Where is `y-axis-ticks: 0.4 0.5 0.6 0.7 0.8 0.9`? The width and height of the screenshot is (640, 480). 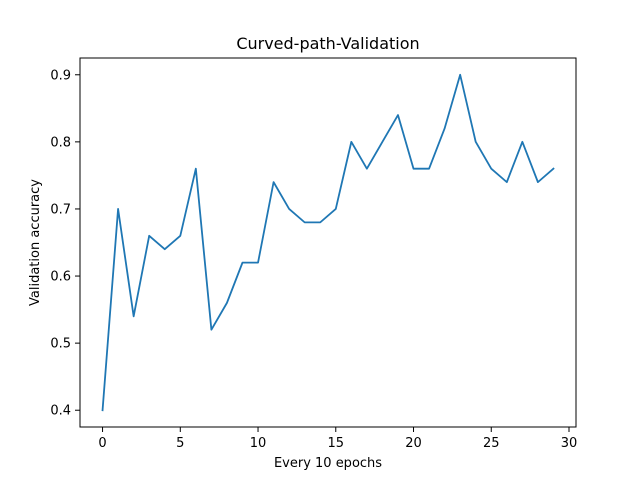
y-axis-ticks: 0.4 0.5 0.6 0.7 0.8 0.9 is located at coordinates (65, 243).